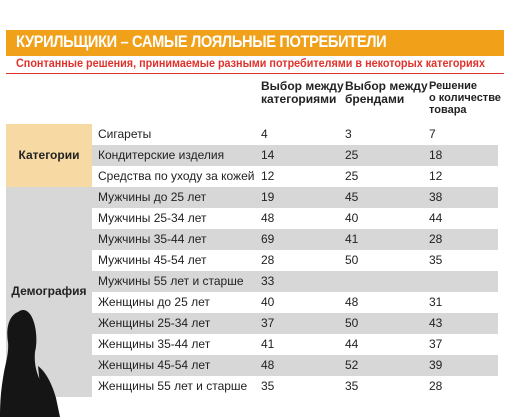 The height and width of the screenshot is (417, 516). I want to click on cell-value: 43, so click(436, 323).